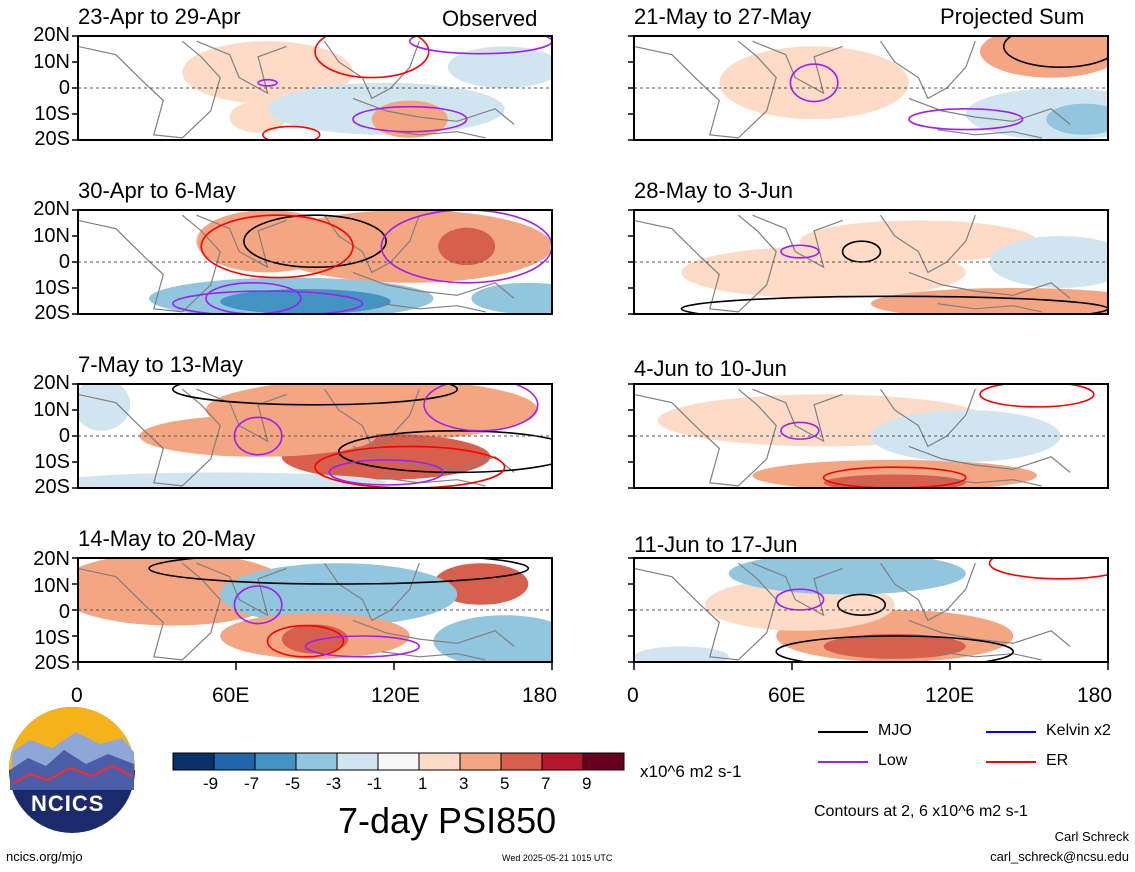  What do you see at coordinates (396, 695) in the screenshot?
I see `lon-left-120e: 120E` at bounding box center [396, 695].